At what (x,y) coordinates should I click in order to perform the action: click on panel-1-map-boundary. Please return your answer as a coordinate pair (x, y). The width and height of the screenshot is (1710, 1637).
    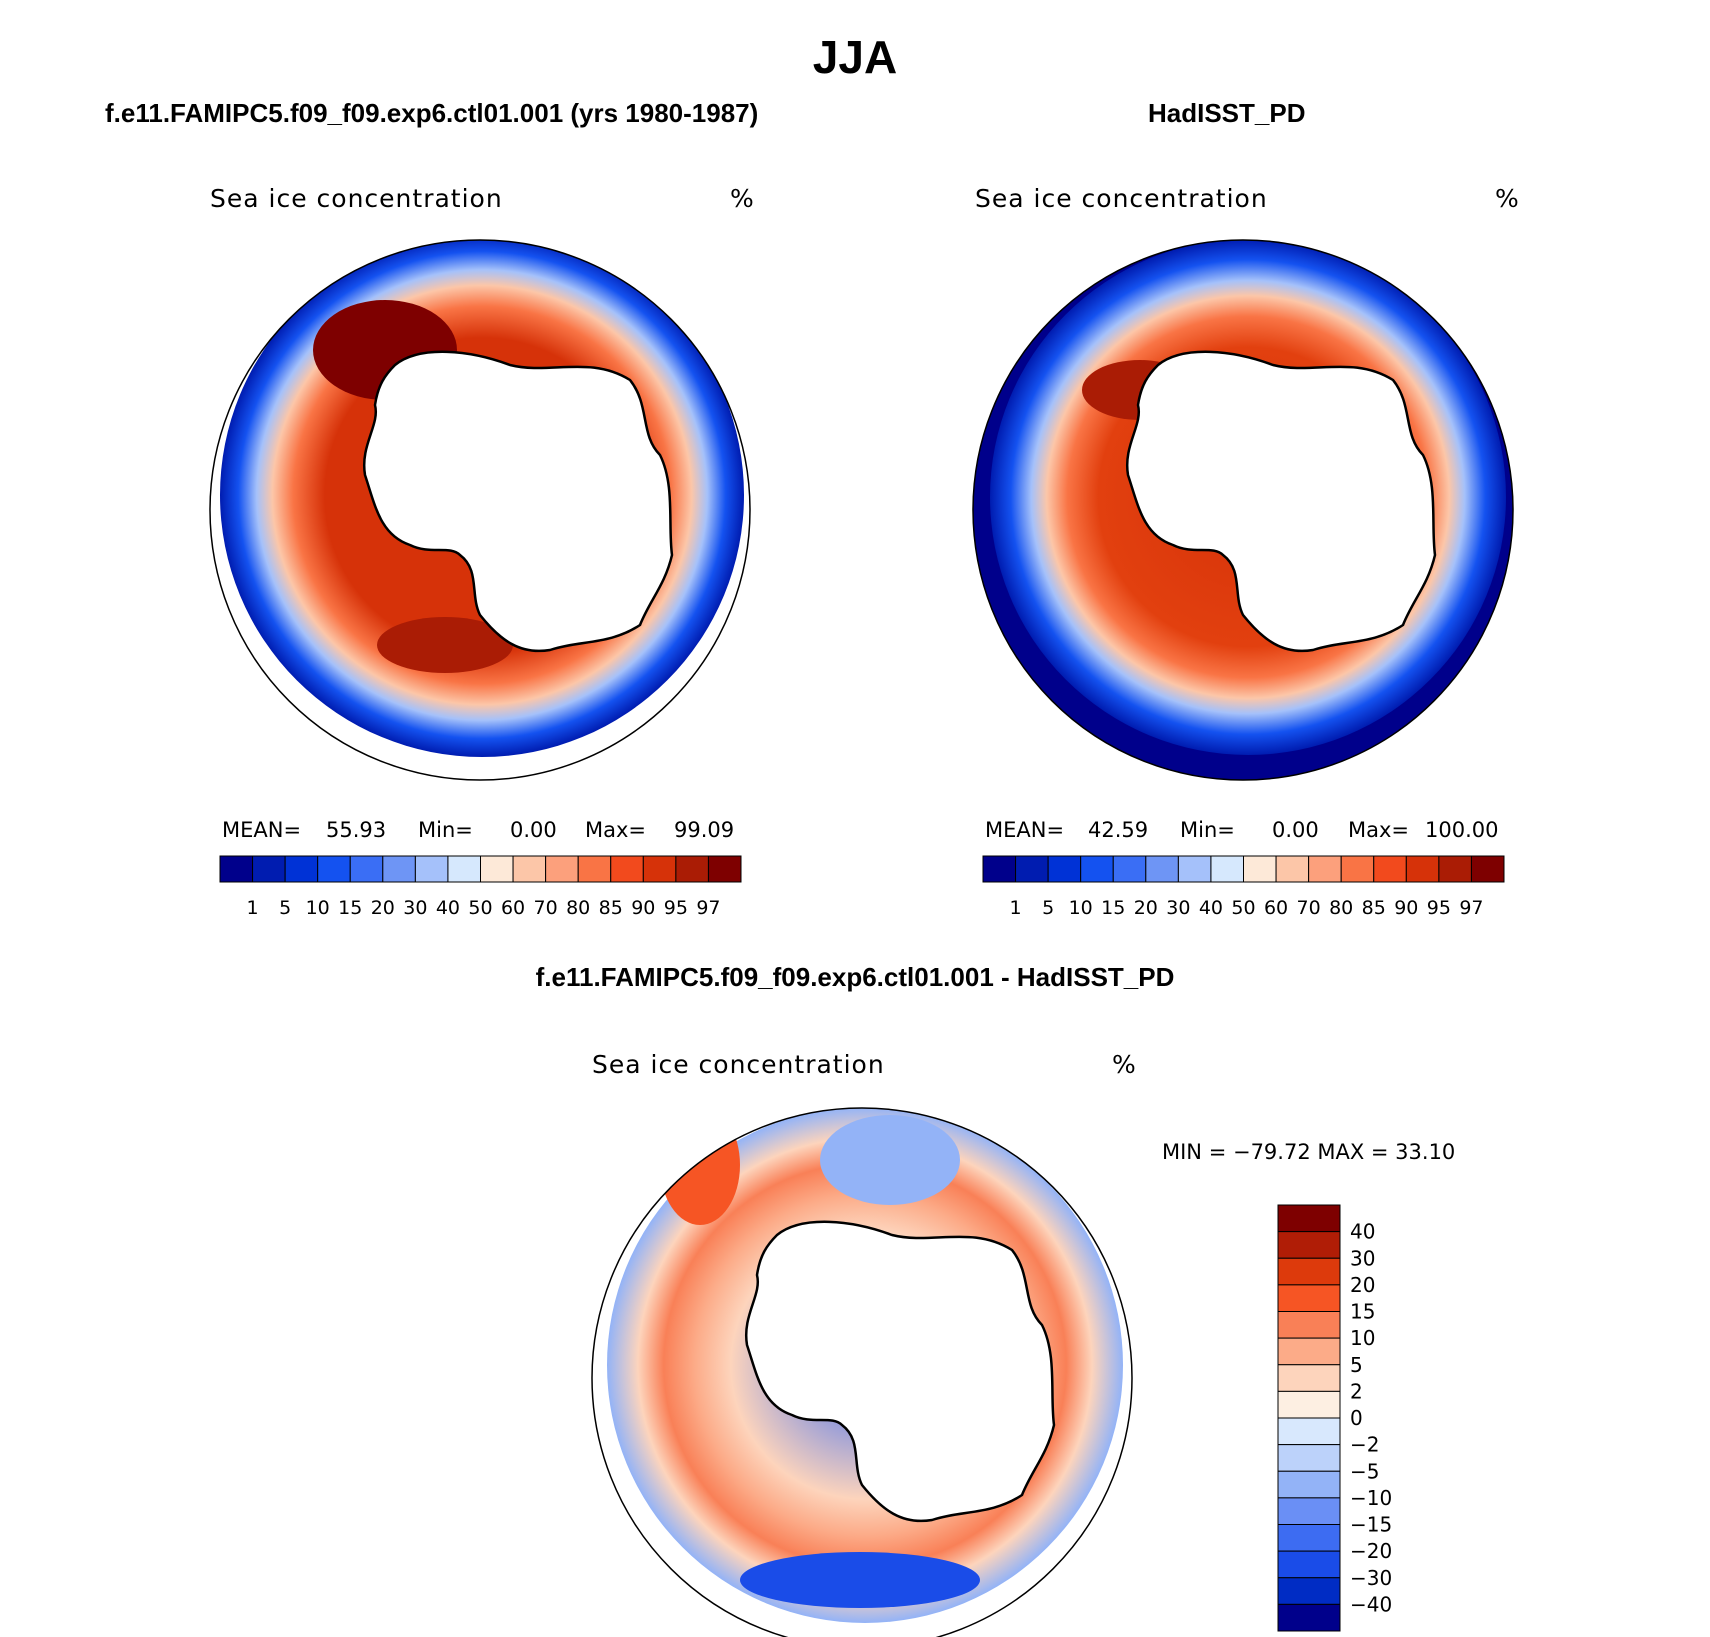
    Looking at the image, I should click on (480, 510).